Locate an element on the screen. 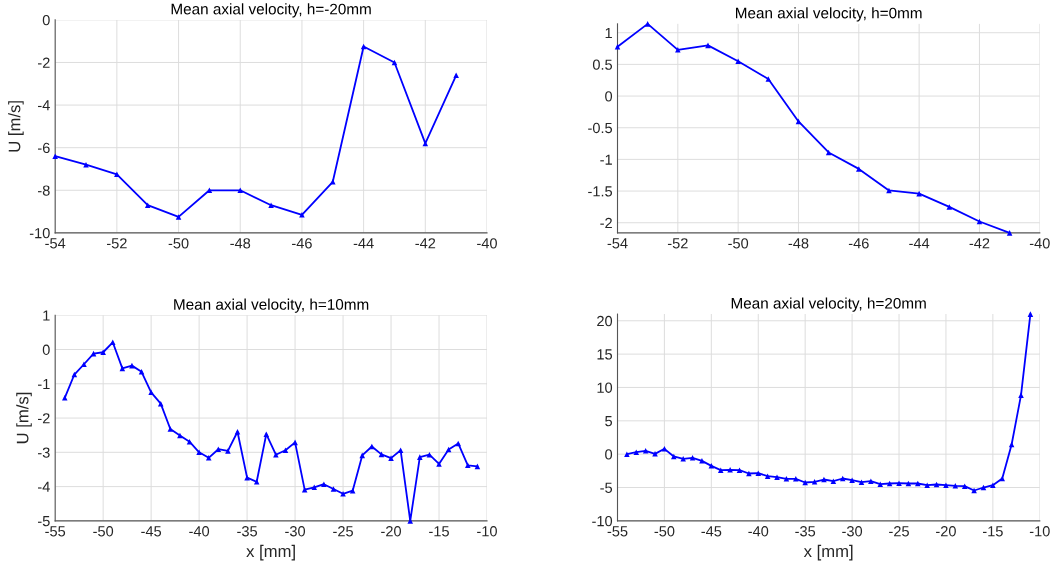 The height and width of the screenshot is (568, 1061). y-tick-label: -10 is located at coordinates (39, 233).